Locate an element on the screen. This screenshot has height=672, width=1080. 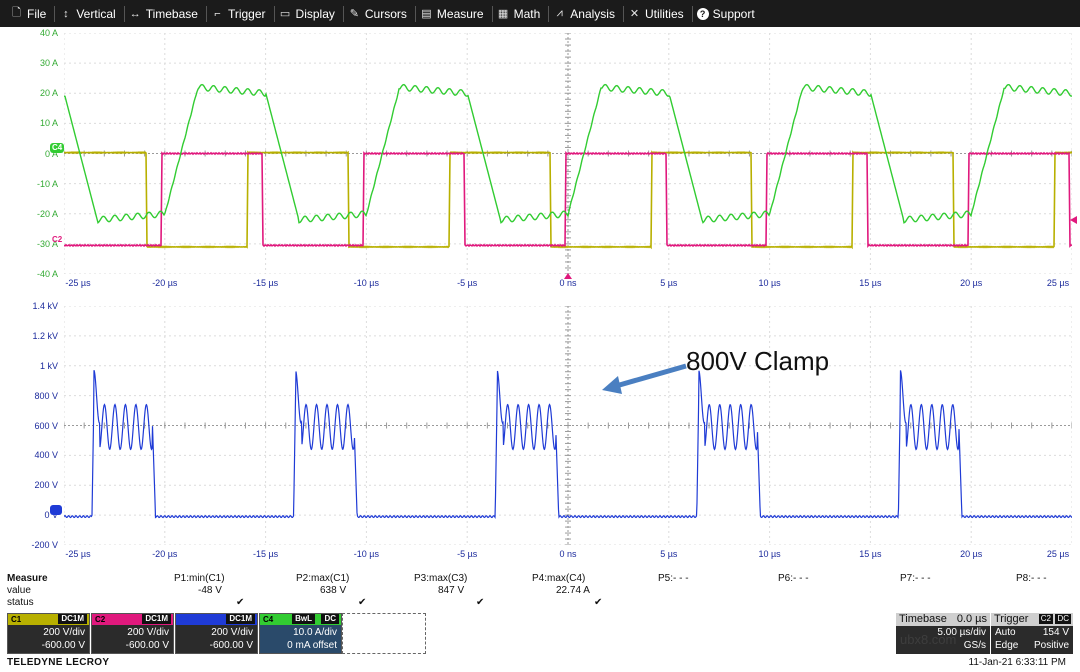
channel-descriptor-c2: C2 DC1M 200 V/div -600.00 V is located at coordinates (132, 633).